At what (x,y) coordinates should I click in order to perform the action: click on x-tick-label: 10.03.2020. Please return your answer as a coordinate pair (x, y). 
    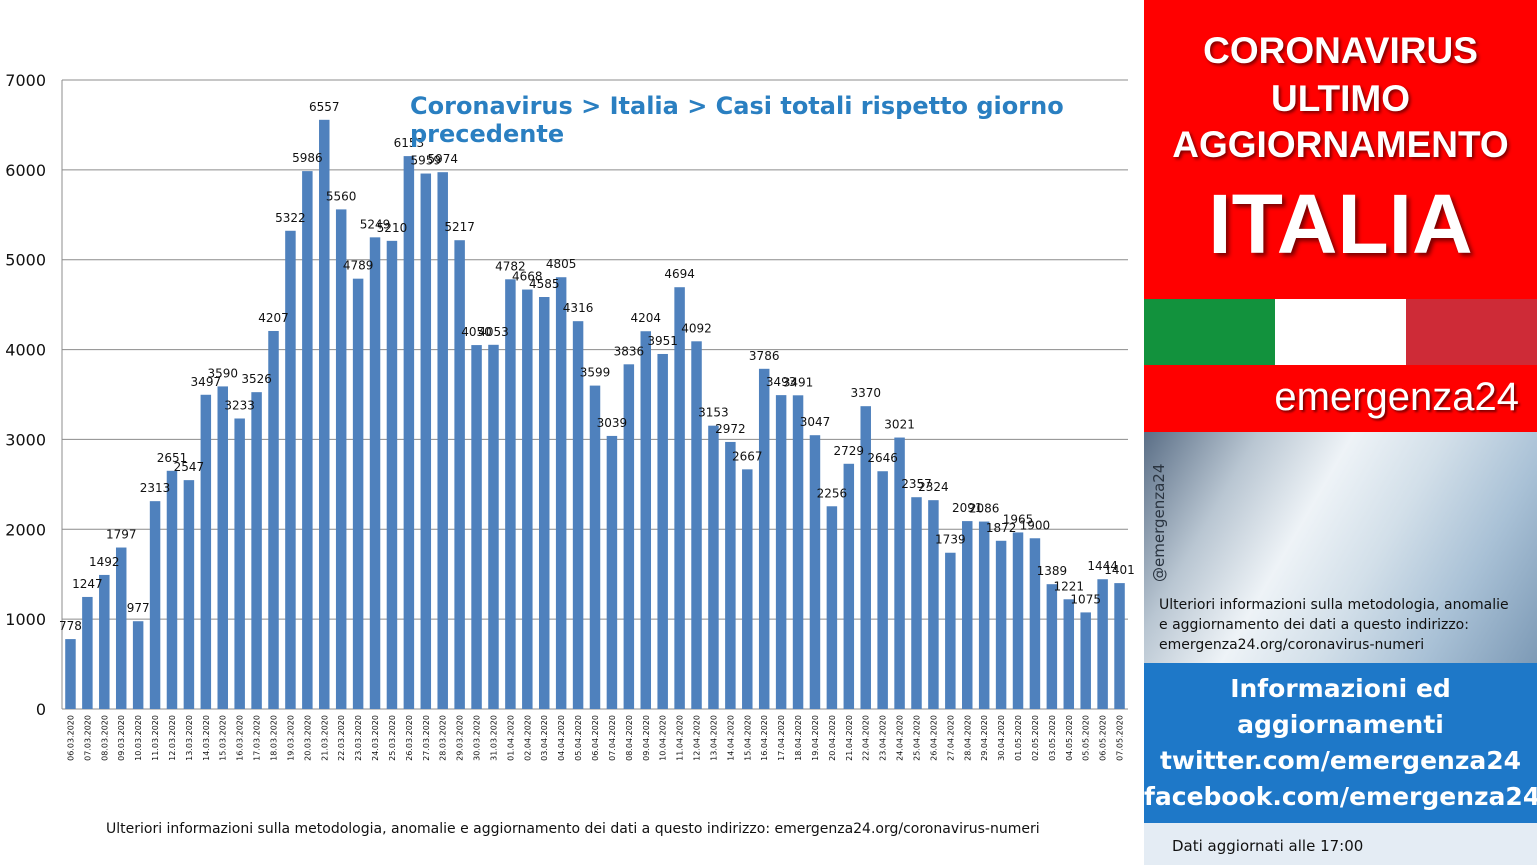
    Looking at the image, I should click on (138, 738).